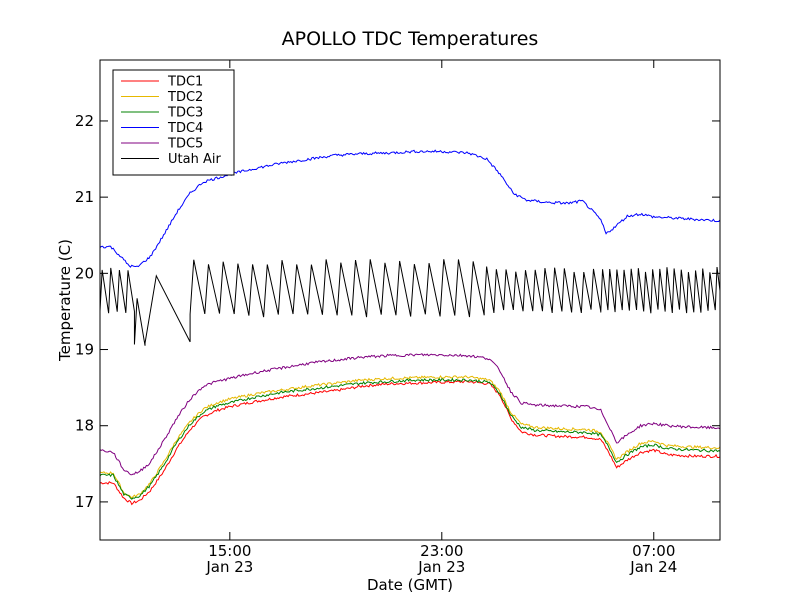  What do you see at coordinates (84, 121) in the screenshot?
I see `y-tick-label: 22` at bounding box center [84, 121].